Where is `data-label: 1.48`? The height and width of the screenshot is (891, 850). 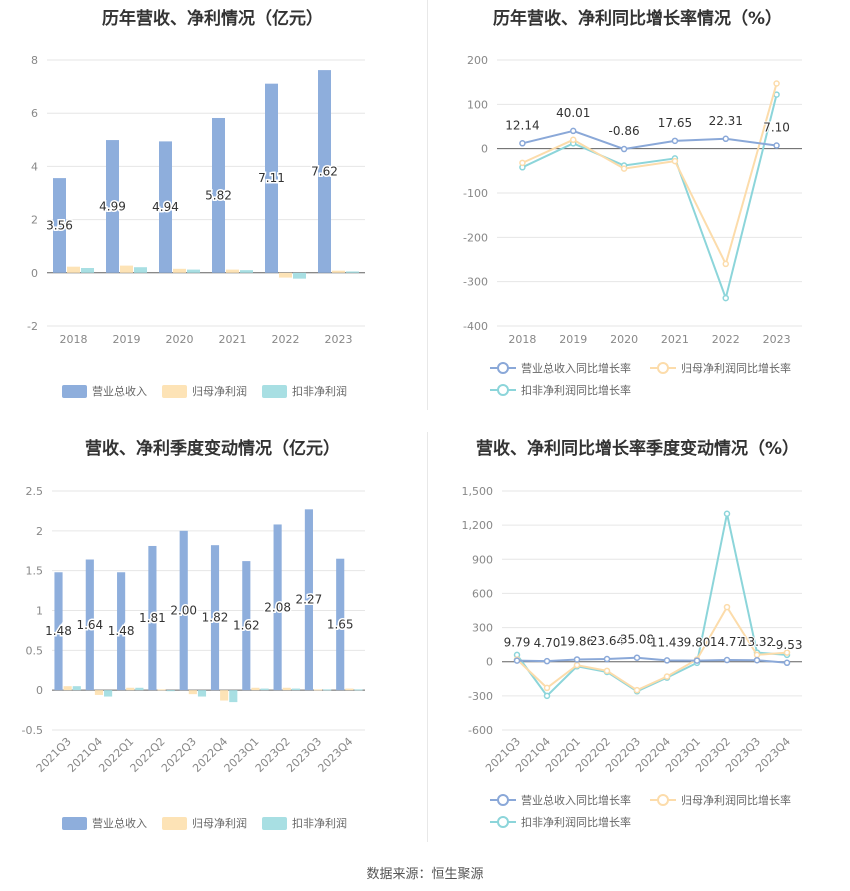
data-label: 1.48 is located at coordinates (121, 631).